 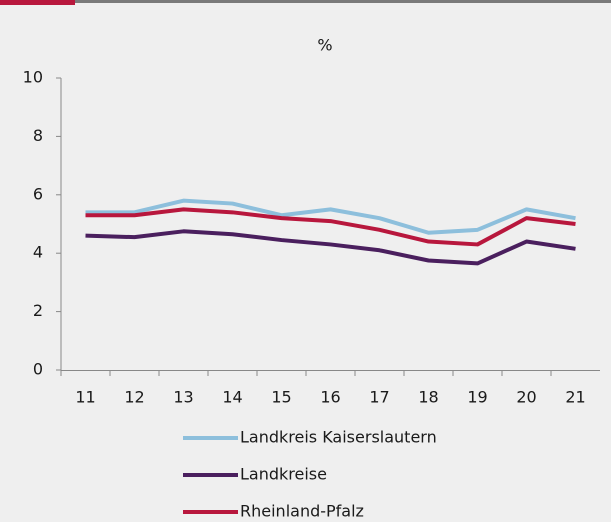 I want to click on x-tick-label: 12, so click(x=134, y=397).